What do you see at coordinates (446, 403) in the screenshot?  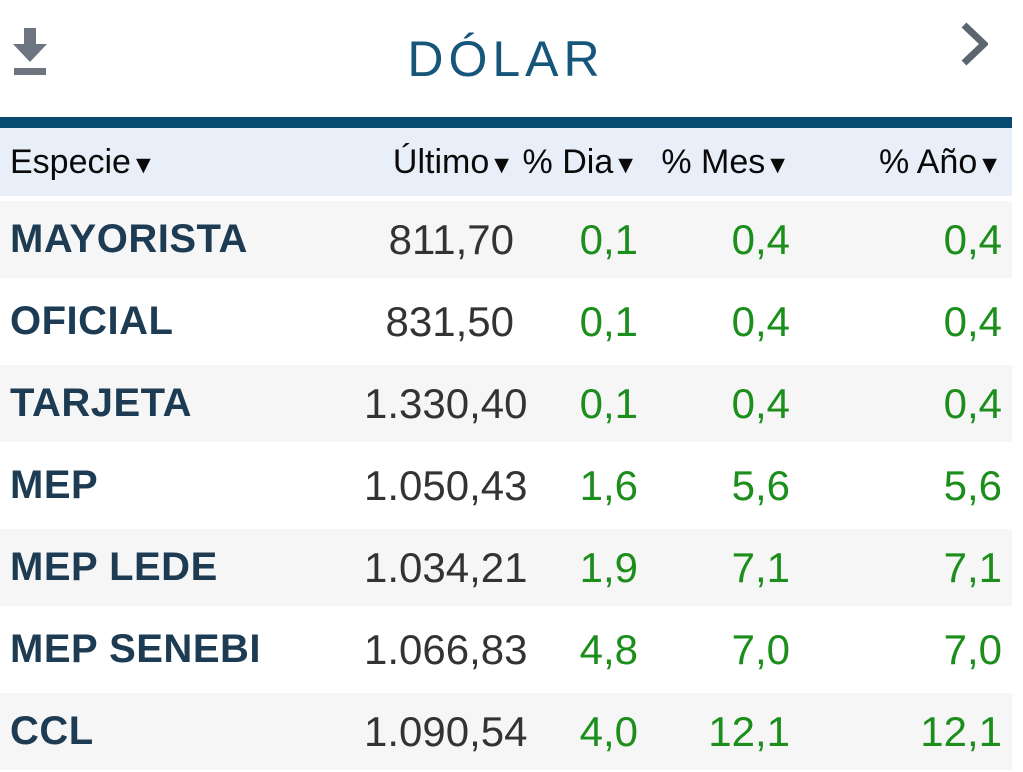 I see `ultimo-cell: 1.330,40` at bounding box center [446, 403].